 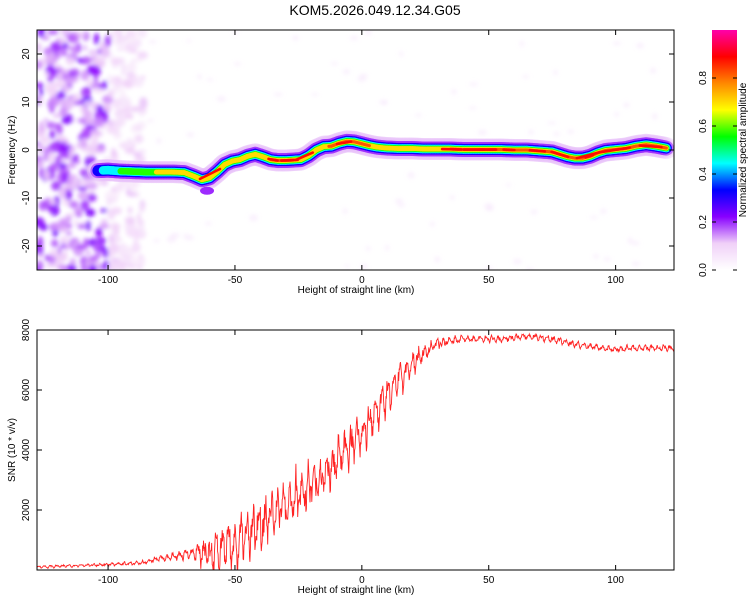 What do you see at coordinates (26, 245) in the screenshot?
I see `y-tick-label: -20` at bounding box center [26, 245].